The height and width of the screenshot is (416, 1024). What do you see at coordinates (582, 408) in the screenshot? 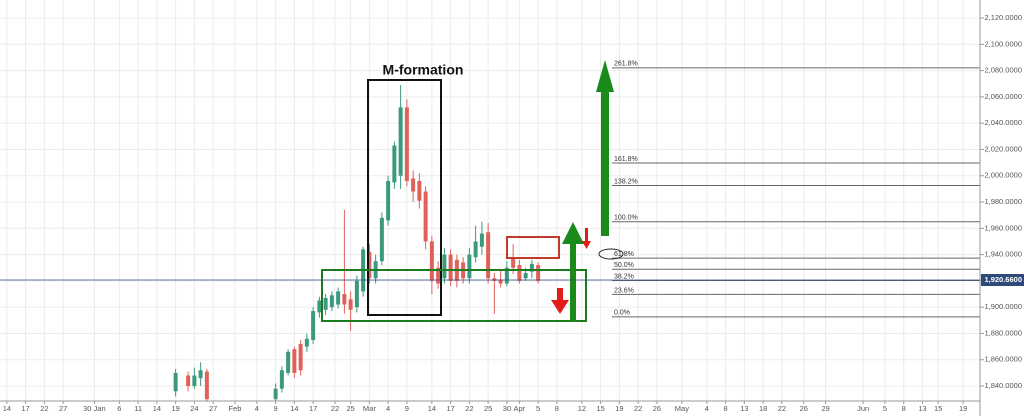
I see `x-tick-label: 12` at bounding box center [582, 408].